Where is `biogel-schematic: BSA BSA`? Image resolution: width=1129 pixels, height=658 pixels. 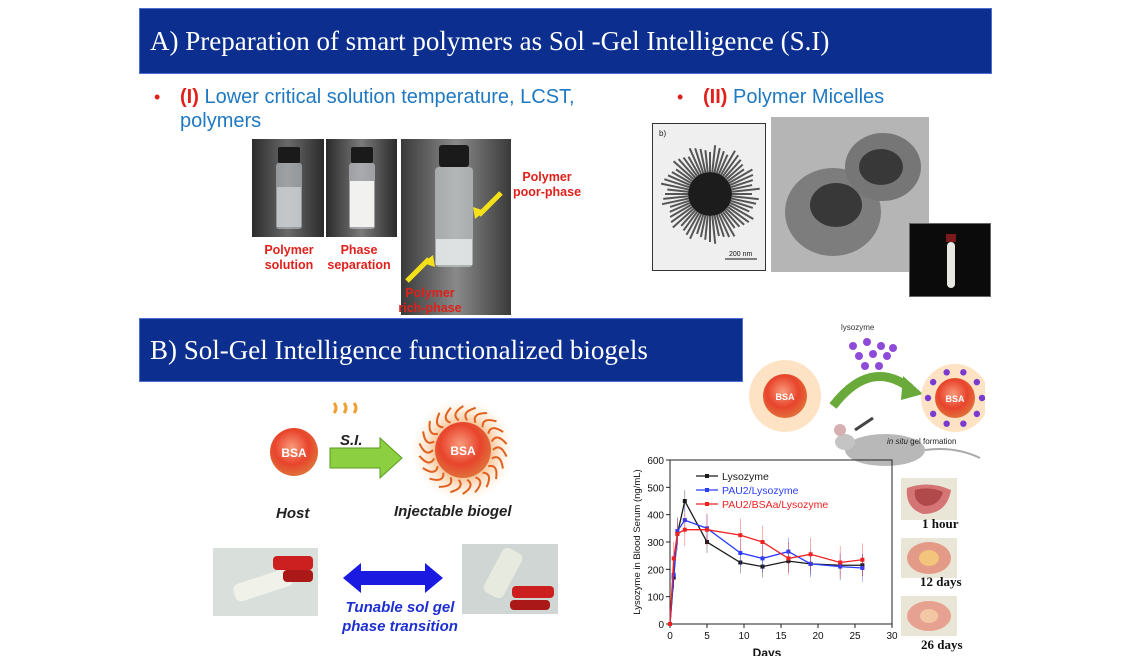 biogel-schematic: BSA BSA is located at coordinates (392, 450).